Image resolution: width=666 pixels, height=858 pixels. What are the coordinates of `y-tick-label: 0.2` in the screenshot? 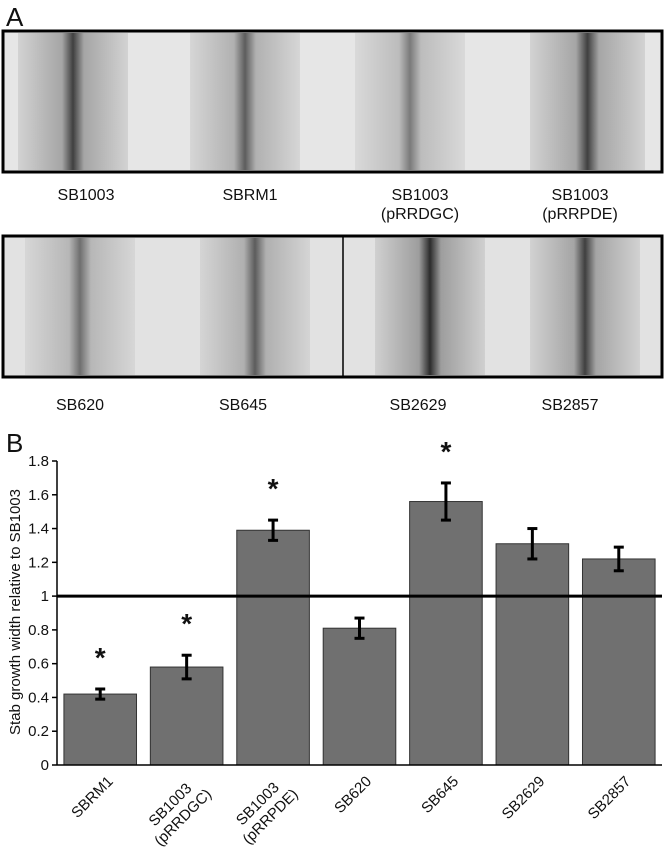 It's located at (38, 731).